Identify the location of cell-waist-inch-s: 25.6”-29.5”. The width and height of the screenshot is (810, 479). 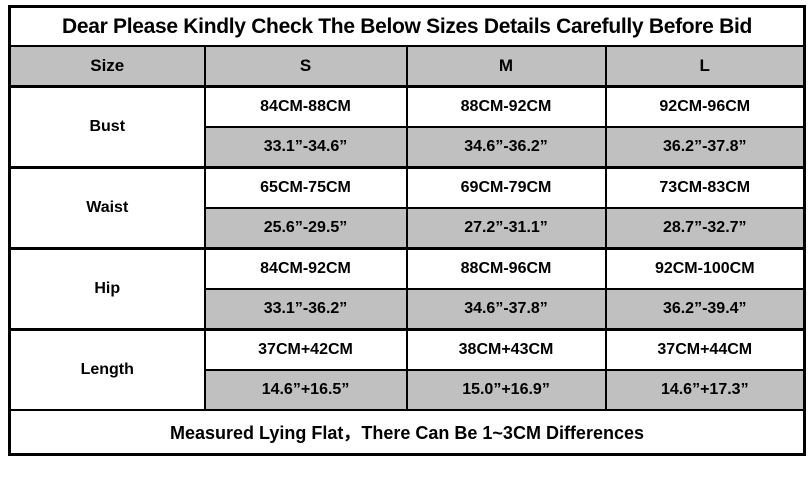
(305, 228).